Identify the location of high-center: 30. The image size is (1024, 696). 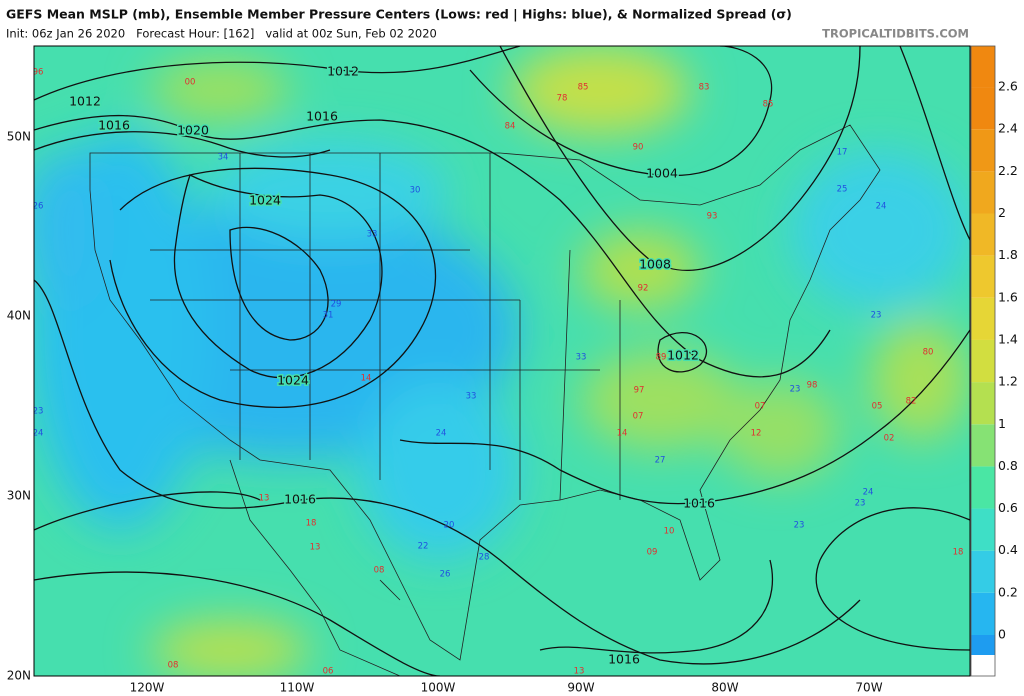
(415, 191).